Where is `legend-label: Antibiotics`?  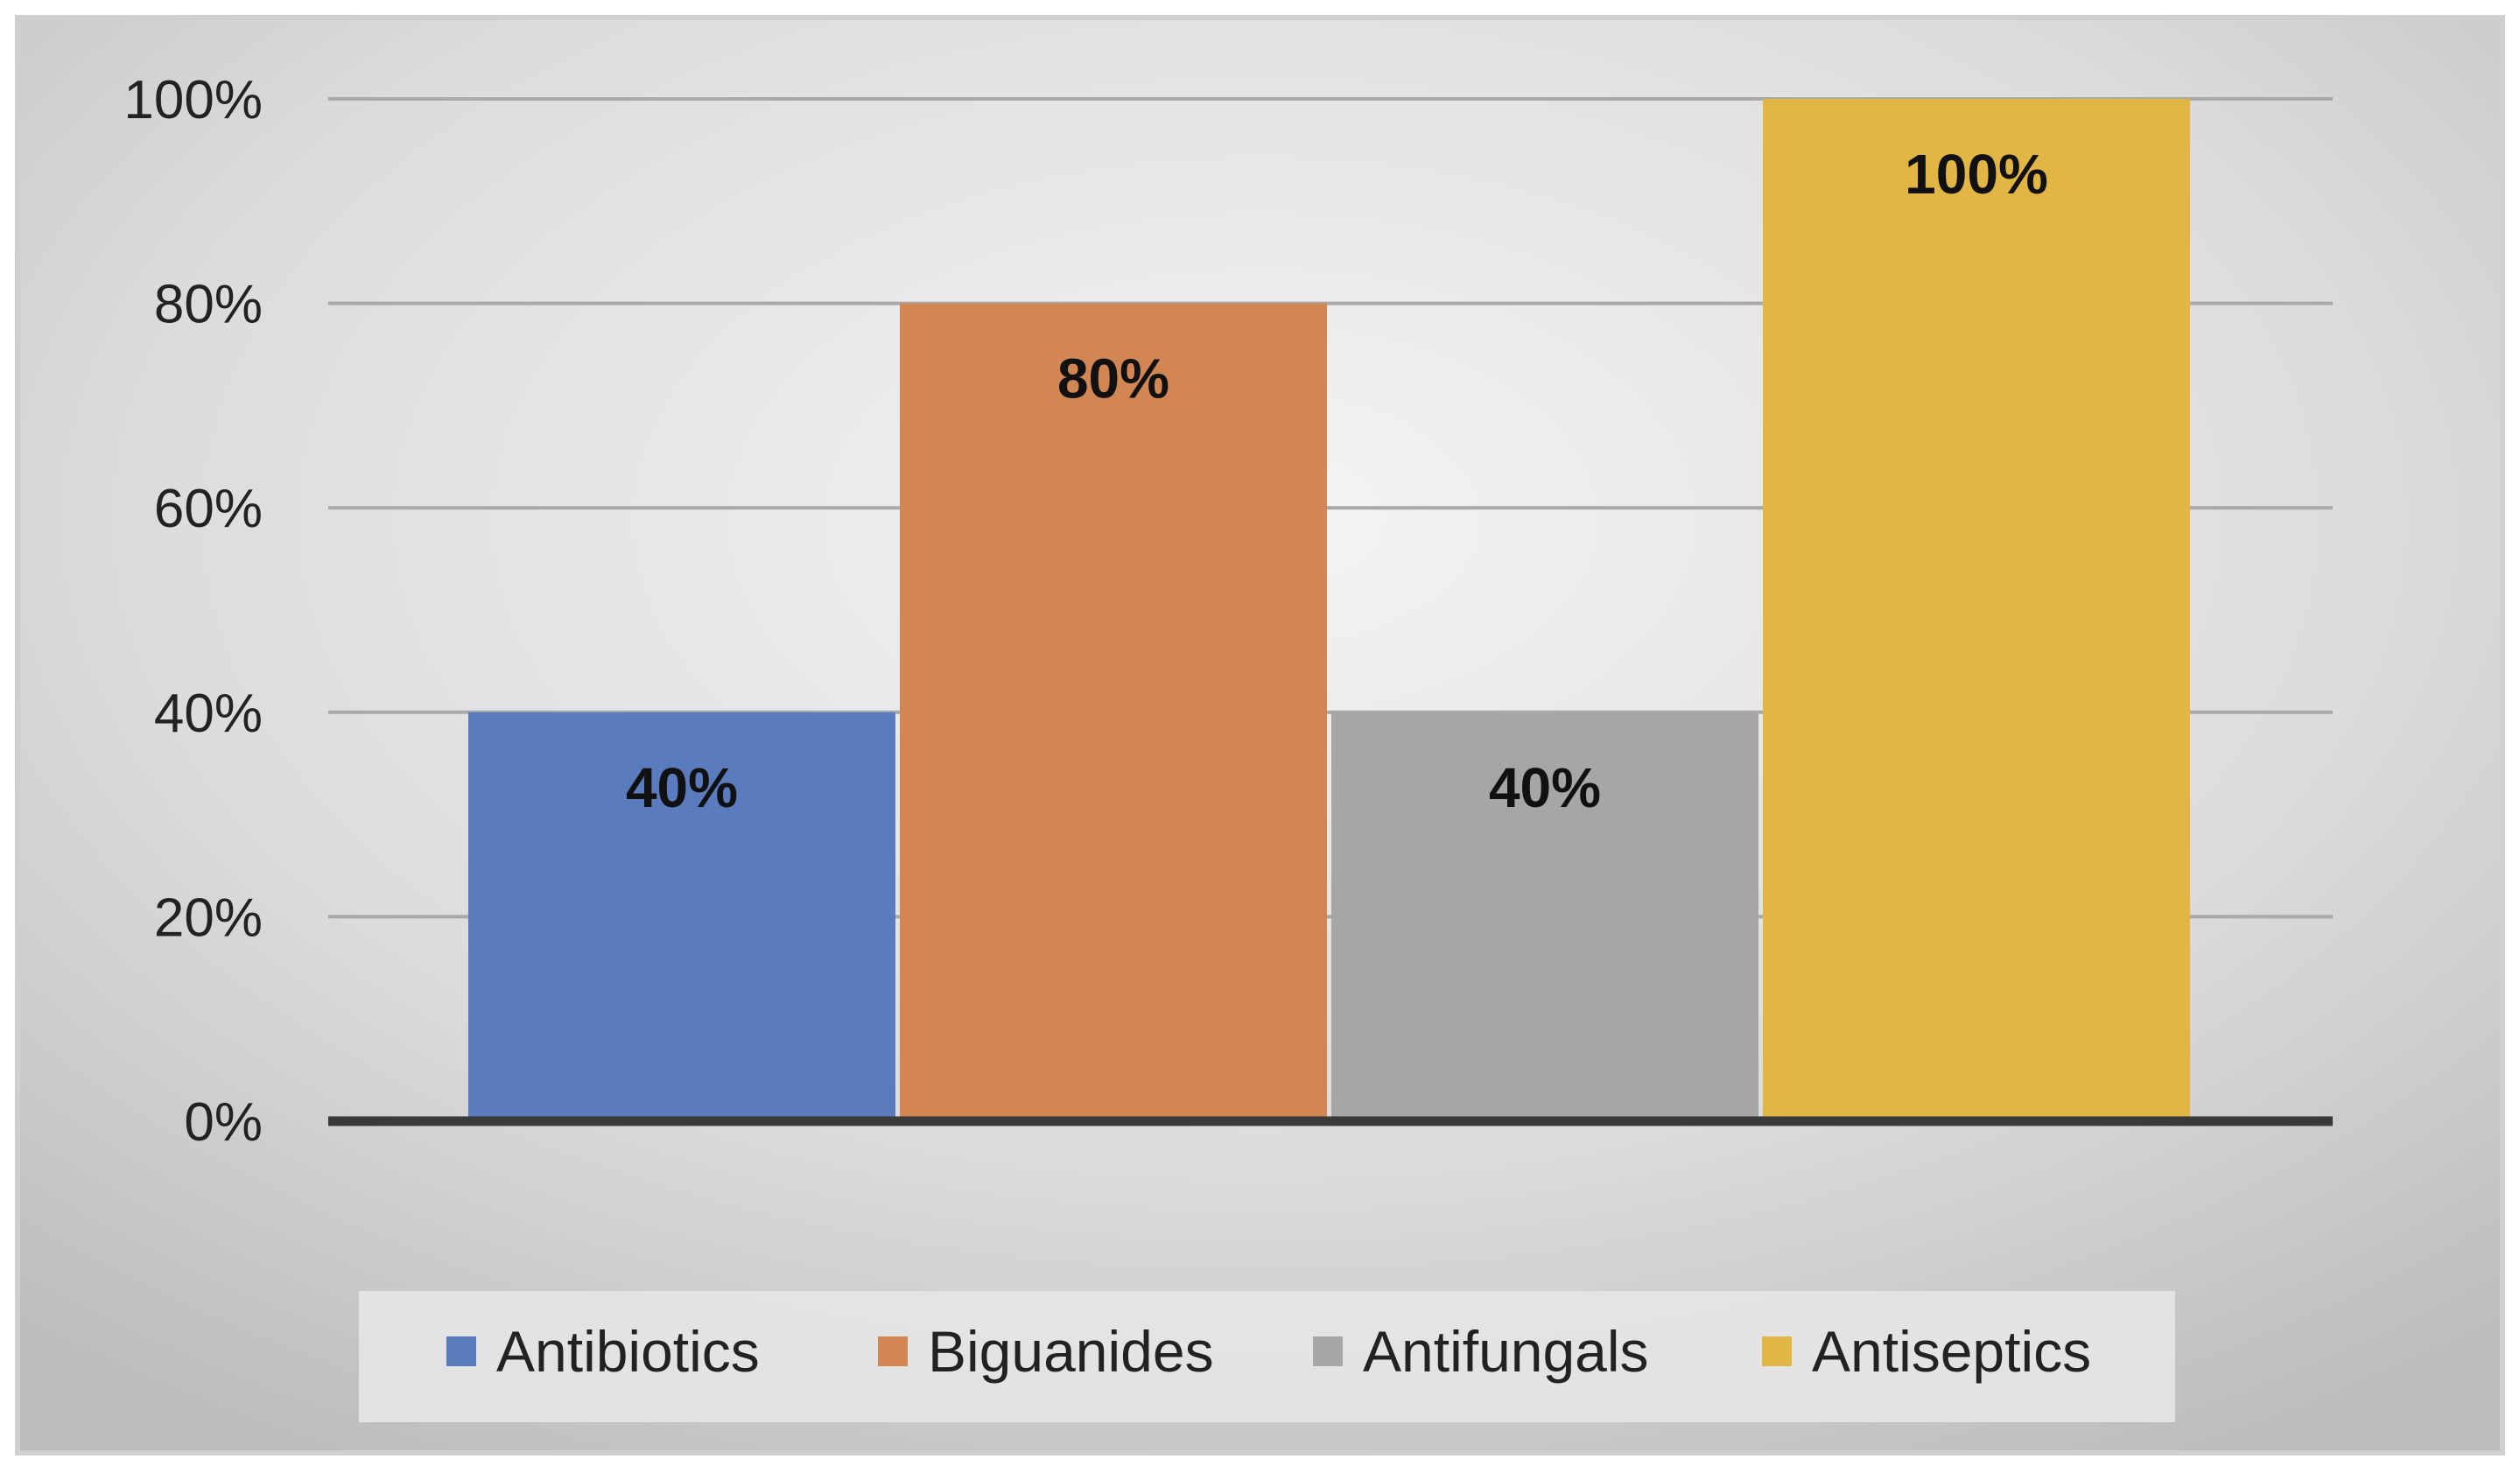
legend-label: Antibiotics is located at coordinates (628, 1351).